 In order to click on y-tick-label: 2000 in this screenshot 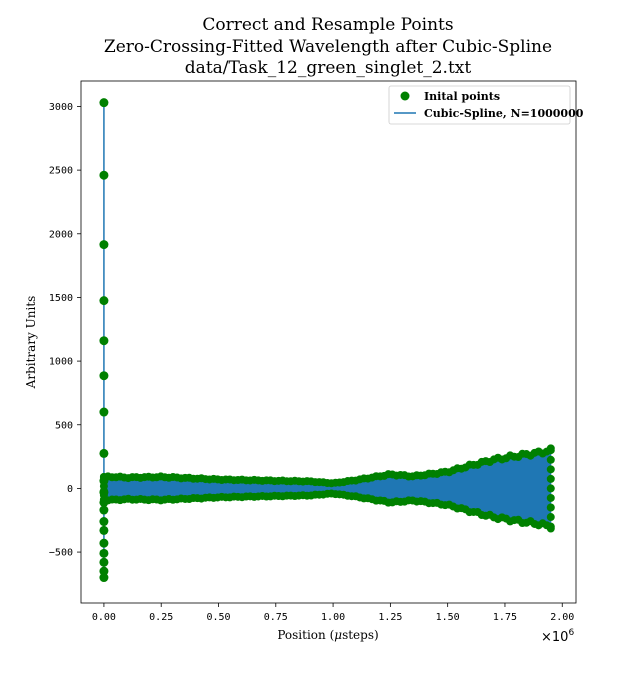, I will do `click(61, 234)`.